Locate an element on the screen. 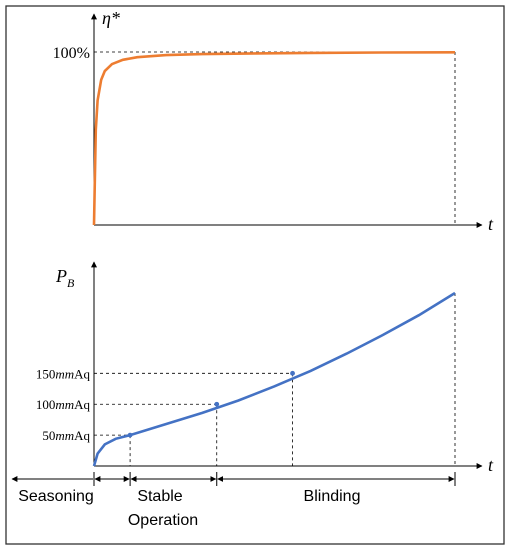 The image size is (510, 550). pressure-tick-label: 100mmAq is located at coordinates (63, 404).